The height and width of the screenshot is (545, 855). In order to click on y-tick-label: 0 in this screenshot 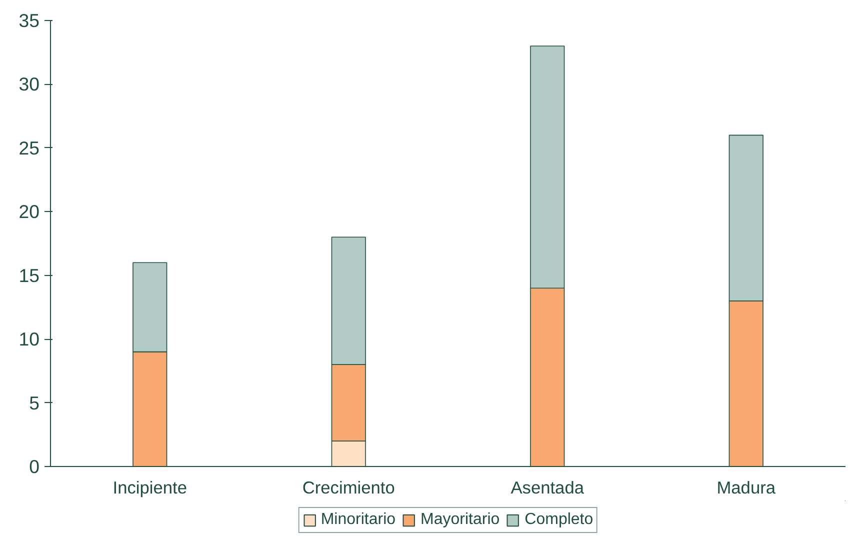, I will do `click(34, 466)`.